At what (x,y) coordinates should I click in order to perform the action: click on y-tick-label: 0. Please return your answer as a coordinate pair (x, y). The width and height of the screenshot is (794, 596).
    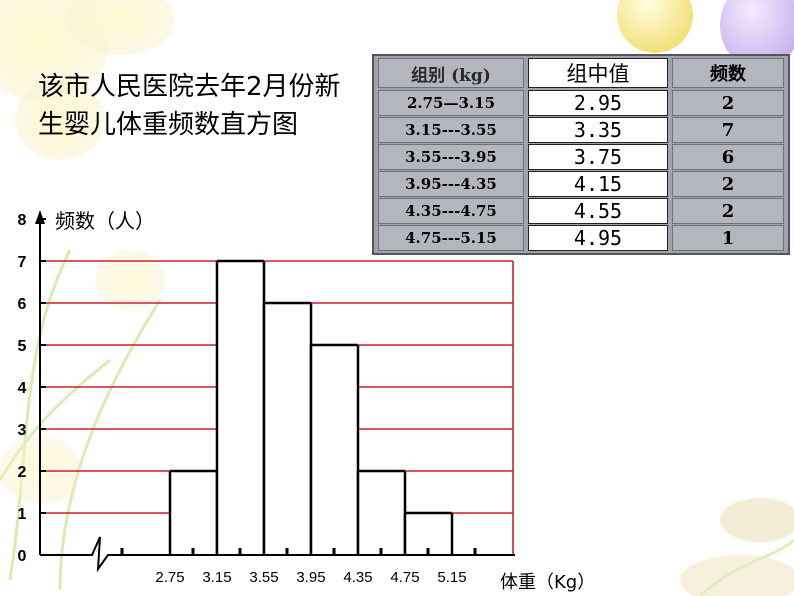
    Looking at the image, I should click on (22, 556).